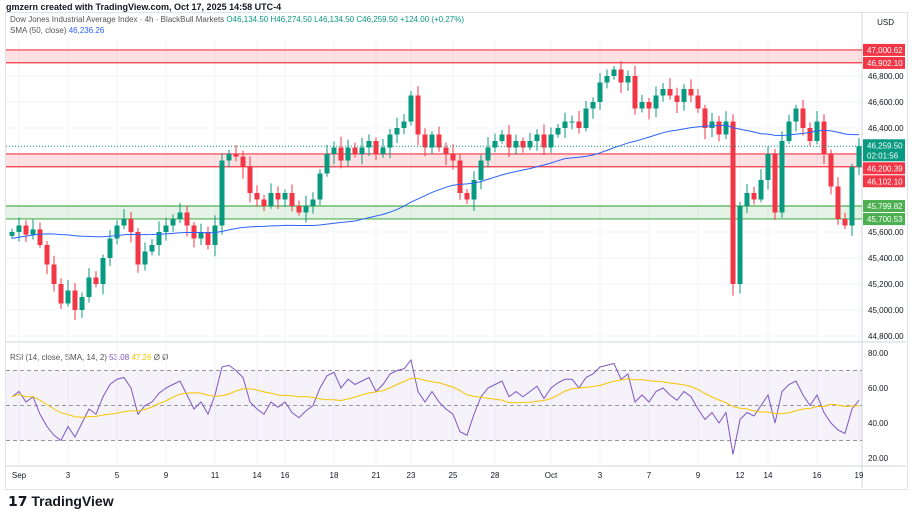  I want to click on low-value: L46,134.50, so click(334, 19).